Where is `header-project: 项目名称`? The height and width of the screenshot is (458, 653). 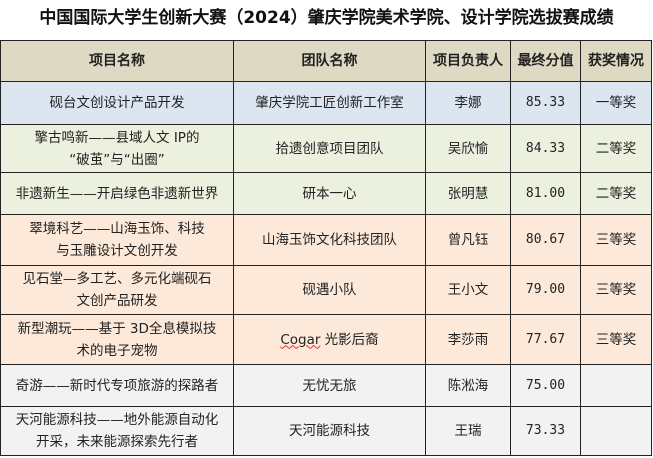 header-project: 项目名称 is located at coordinates (117, 61).